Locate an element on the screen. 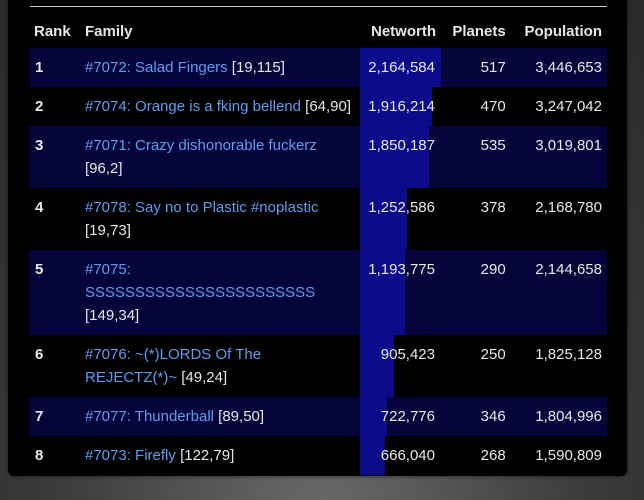 The width and height of the screenshot is (644, 500). rank-cell: 2 is located at coordinates (54, 106).